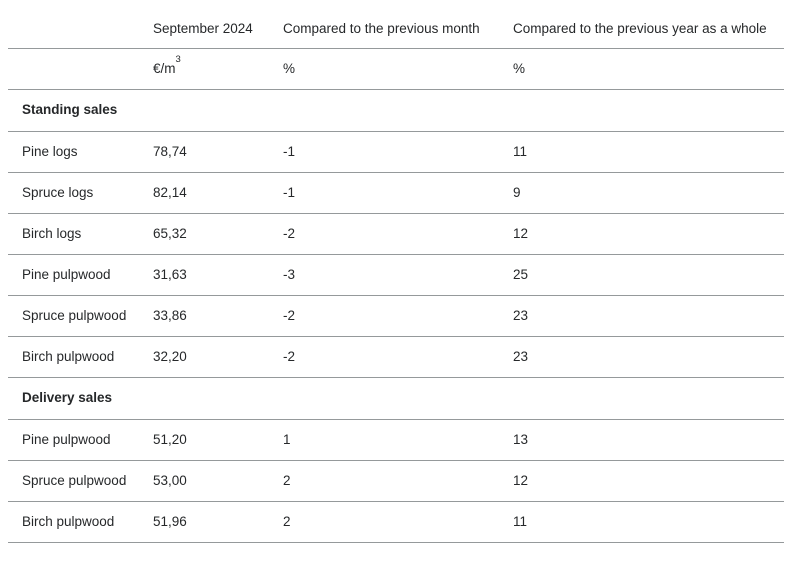 This screenshot has width=810, height=564. What do you see at coordinates (178, 60) in the screenshot?
I see `unit-exponent: 3` at bounding box center [178, 60].